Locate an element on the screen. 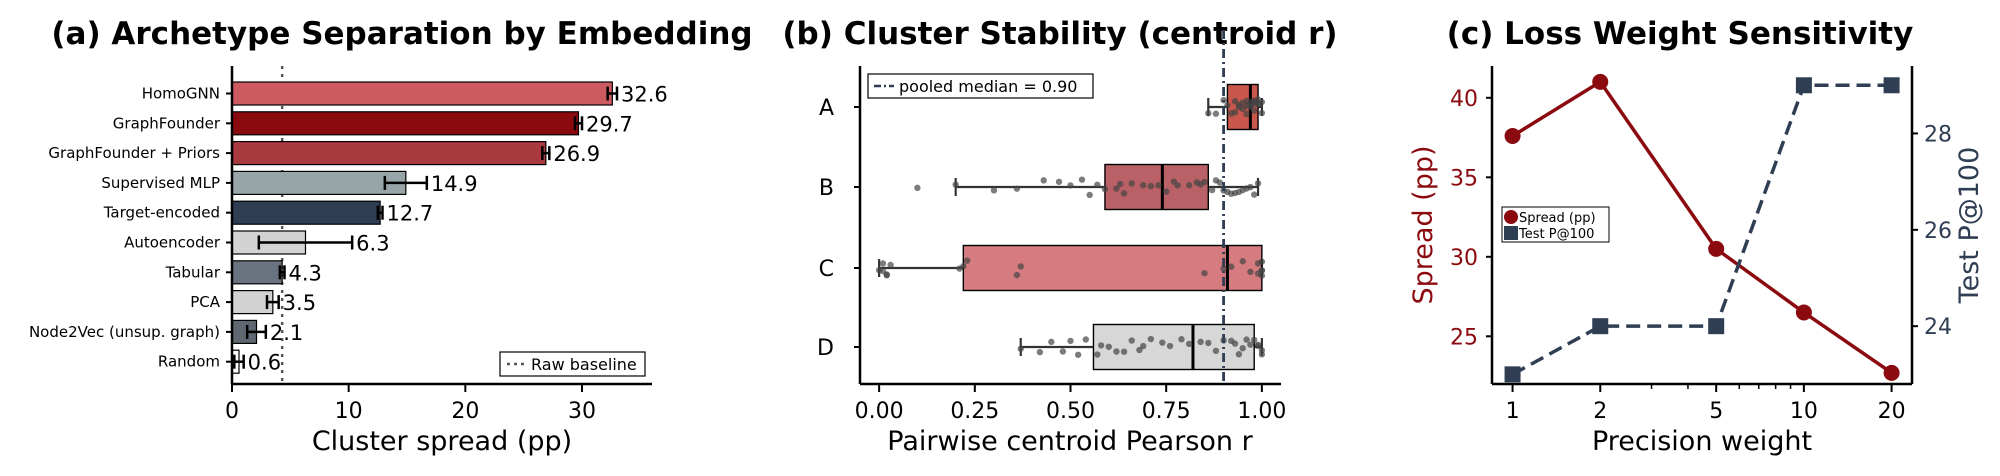 This screenshot has width=2000, height=476. y-tick-label: 24 is located at coordinates (1938, 327).